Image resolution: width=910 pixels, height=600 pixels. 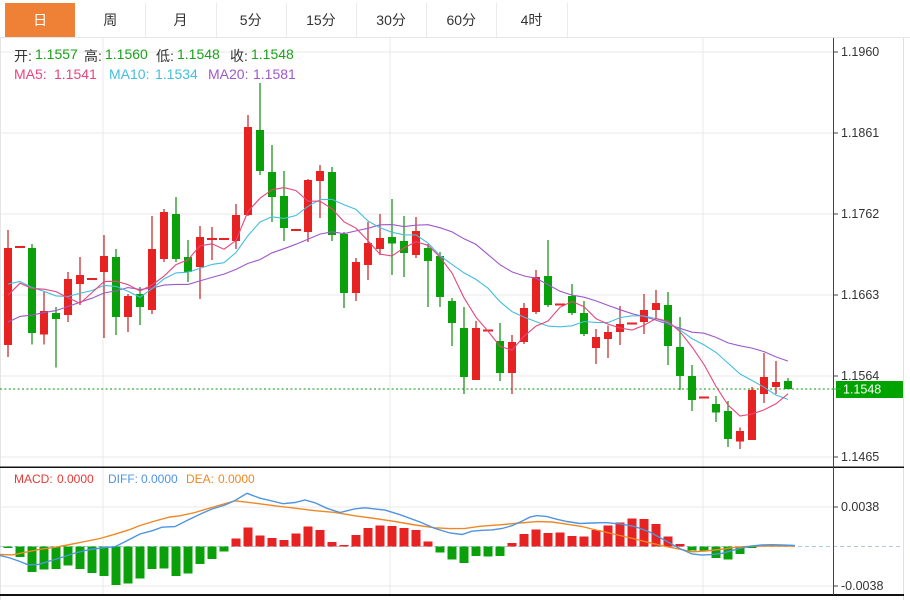 I want to click on svg-text: 1.1548, so click(x=862, y=390).